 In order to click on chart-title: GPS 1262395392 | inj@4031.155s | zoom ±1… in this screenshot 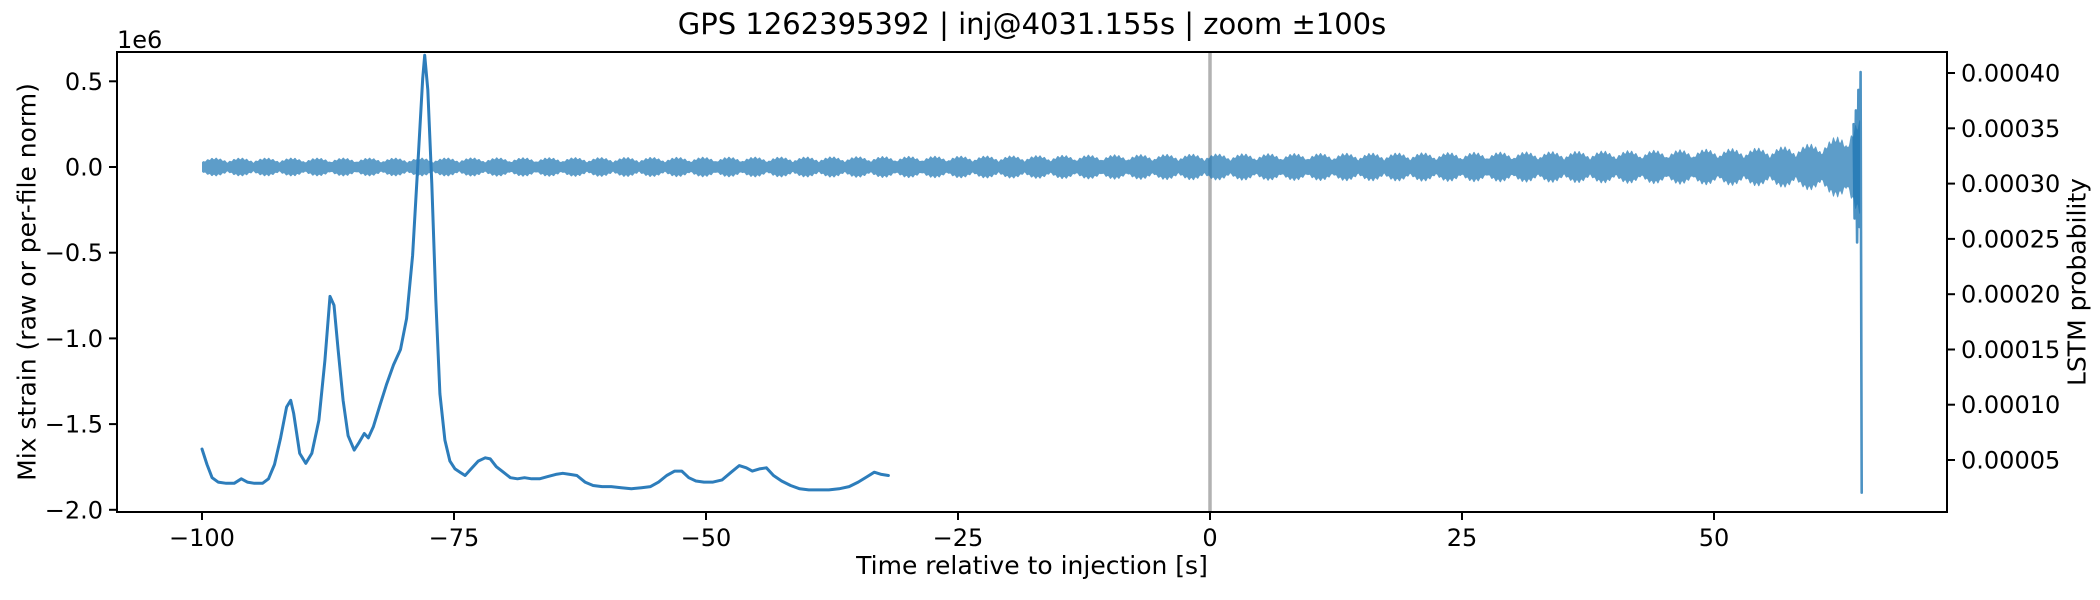, I will do `click(1032, 24)`.